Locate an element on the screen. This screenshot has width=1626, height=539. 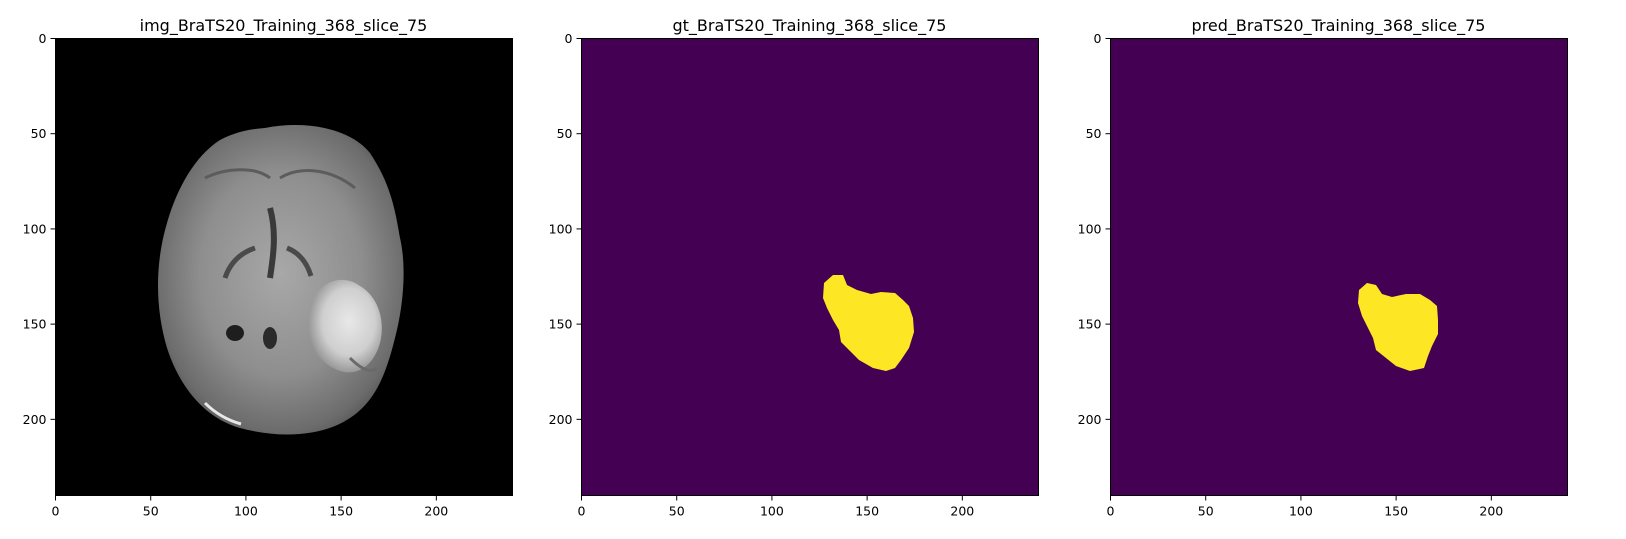
panel-title: gt_BraTS20_Training_368_slice_75 is located at coordinates (809, 25).